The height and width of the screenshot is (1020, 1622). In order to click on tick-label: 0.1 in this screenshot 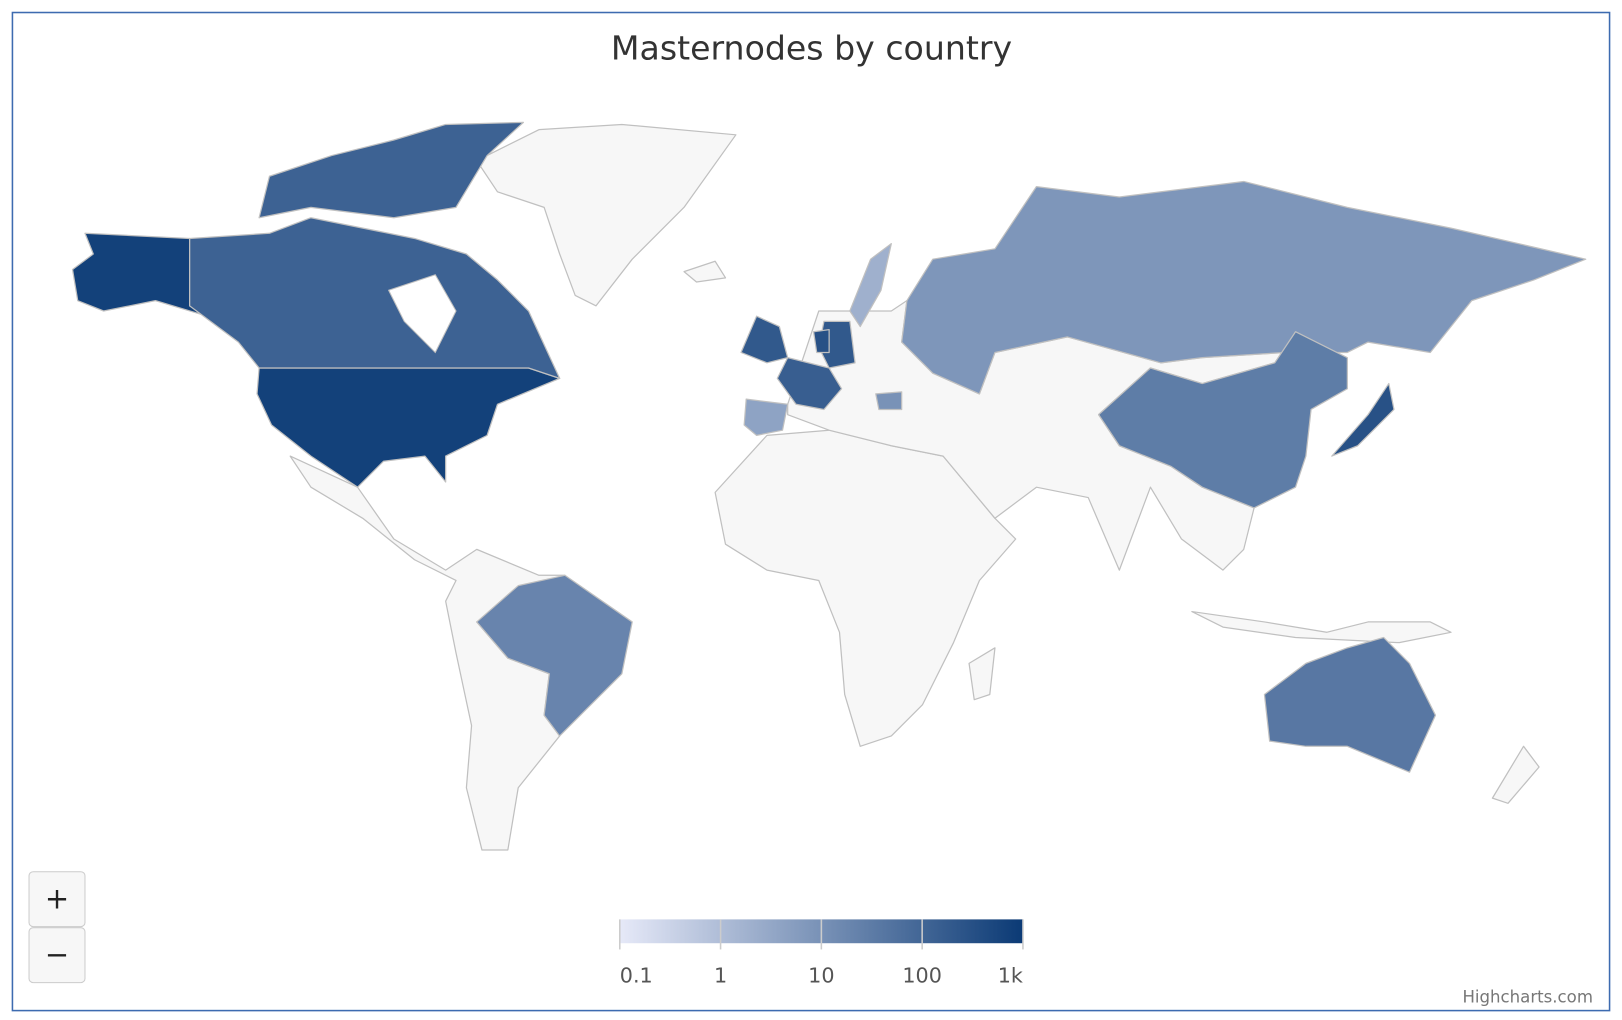, I will do `click(636, 975)`.